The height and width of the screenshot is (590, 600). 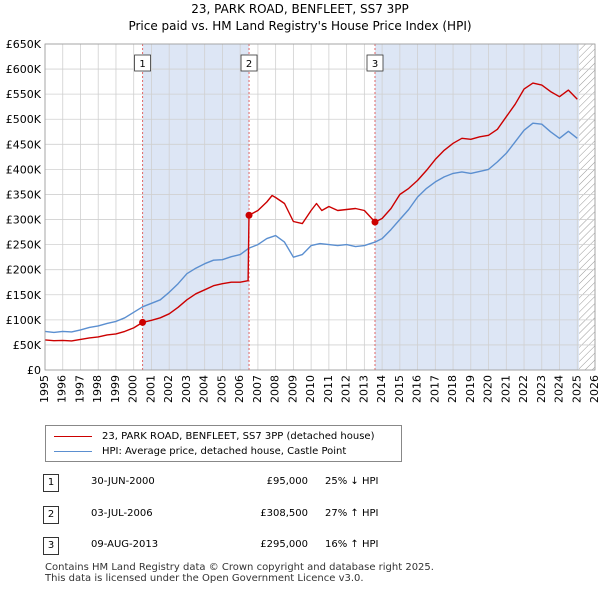 I want to click on sale-price: £295,000, so click(x=284, y=544).